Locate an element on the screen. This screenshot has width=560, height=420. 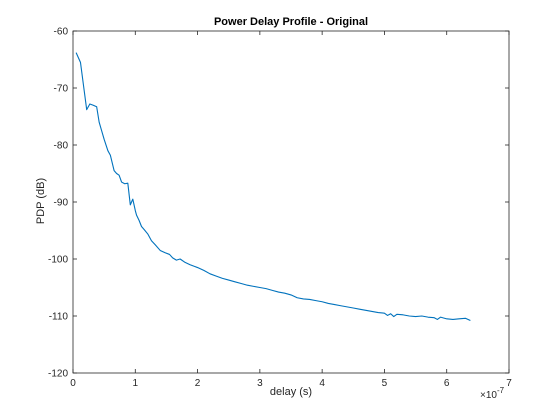
x-tick-label: 1 is located at coordinates (136, 383).